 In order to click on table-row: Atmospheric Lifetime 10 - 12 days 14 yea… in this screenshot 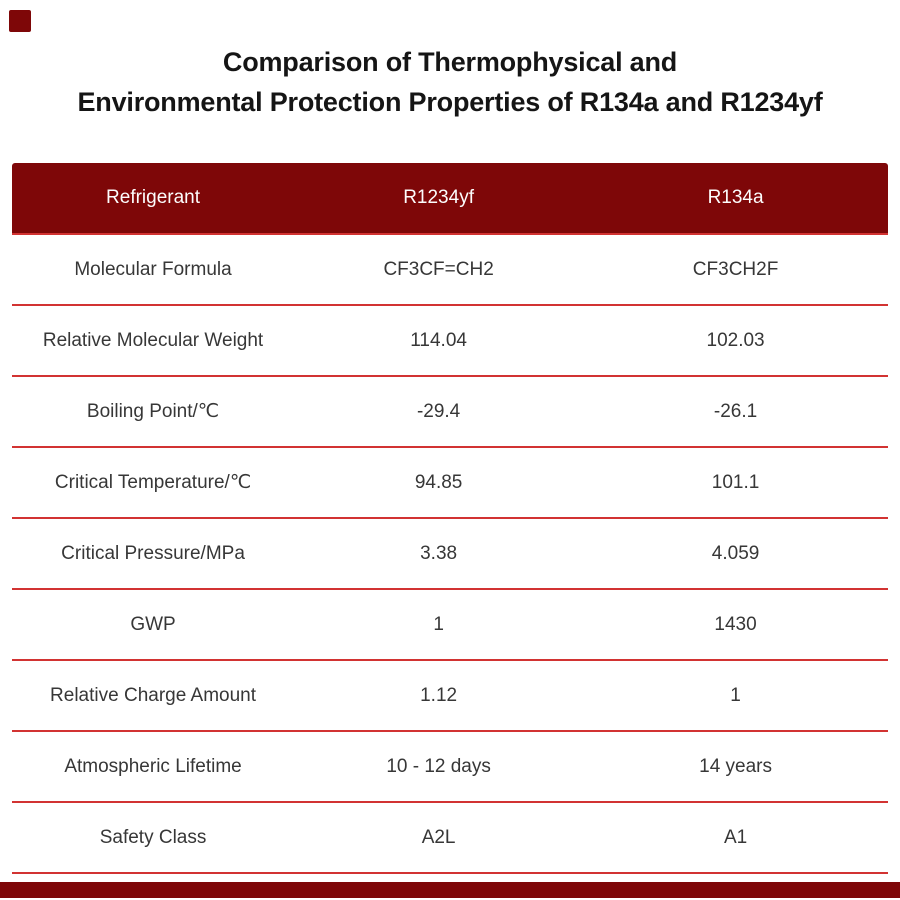, I will do `click(450, 767)`.